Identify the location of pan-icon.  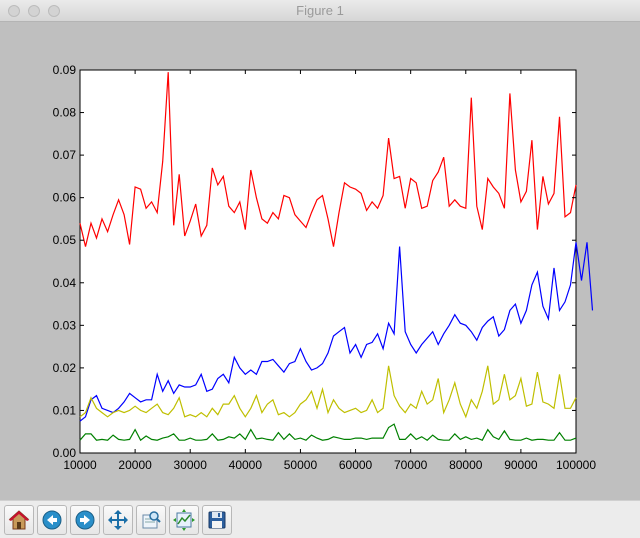
(118, 520).